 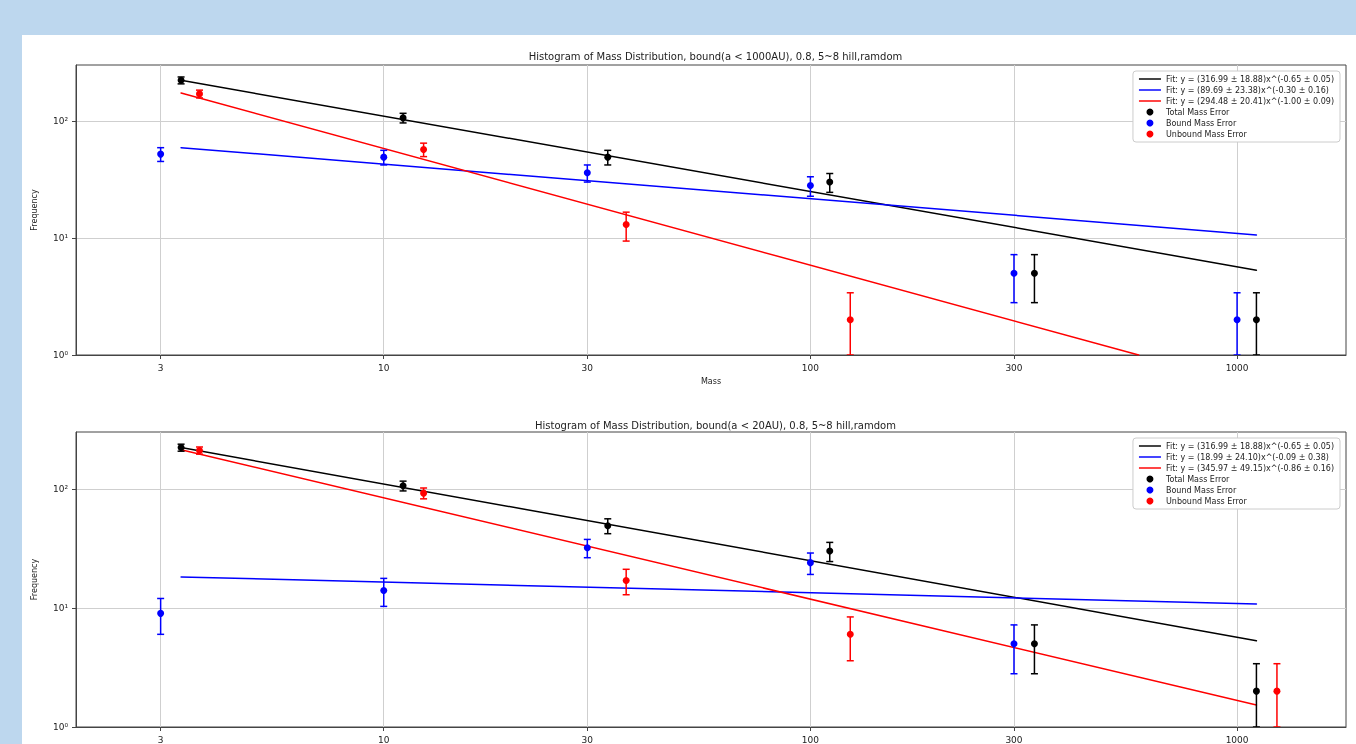 What do you see at coordinates (1247, 90) in the screenshot?
I see `legend-label: Fit: y = (89.69 ± 23.38)x^(-0.30 ± 0.16)` at bounding box center [1247, 90].